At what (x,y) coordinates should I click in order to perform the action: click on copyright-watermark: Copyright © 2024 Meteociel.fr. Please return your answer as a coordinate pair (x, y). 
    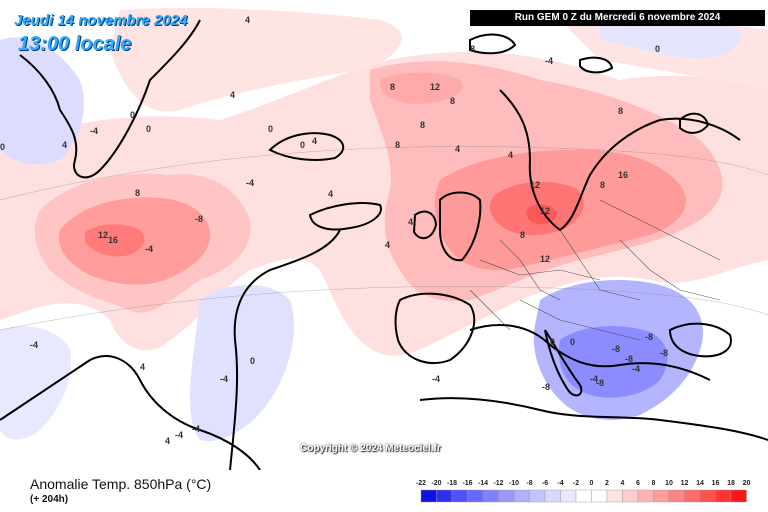
    Looking at the image, I should click on (370, 448).